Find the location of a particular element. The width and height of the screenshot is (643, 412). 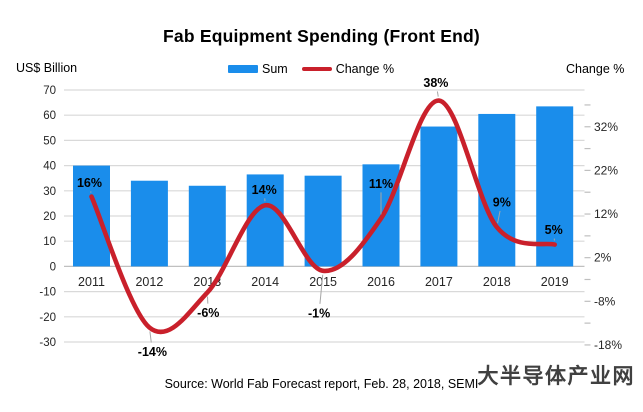

bar-2013 is located at coordinates (207, 226).